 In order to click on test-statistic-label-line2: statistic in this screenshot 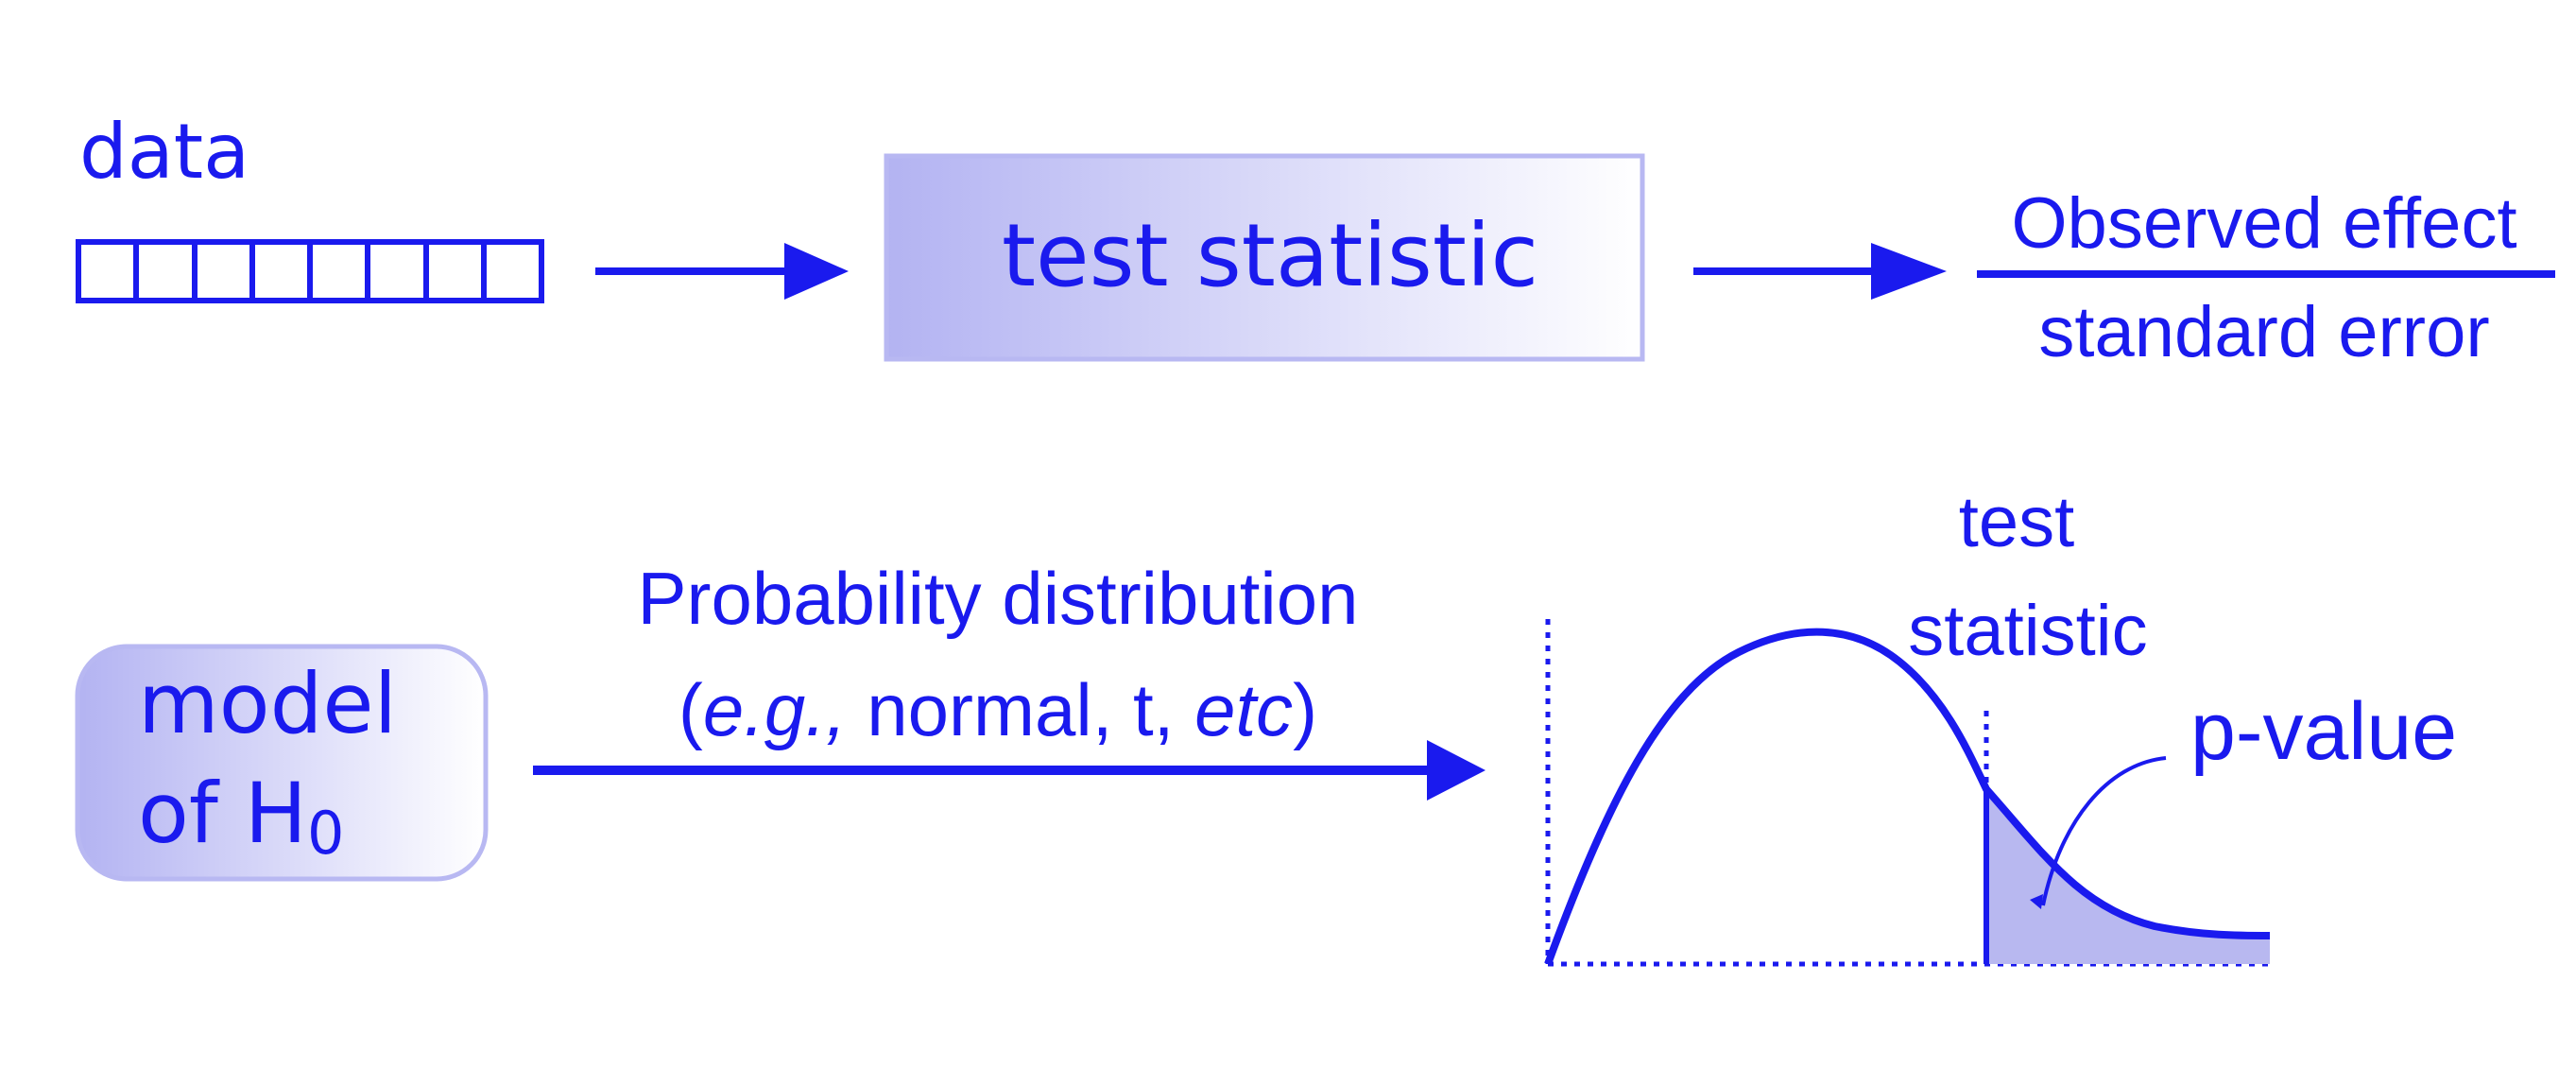, I will do `click(2027, 631)`.